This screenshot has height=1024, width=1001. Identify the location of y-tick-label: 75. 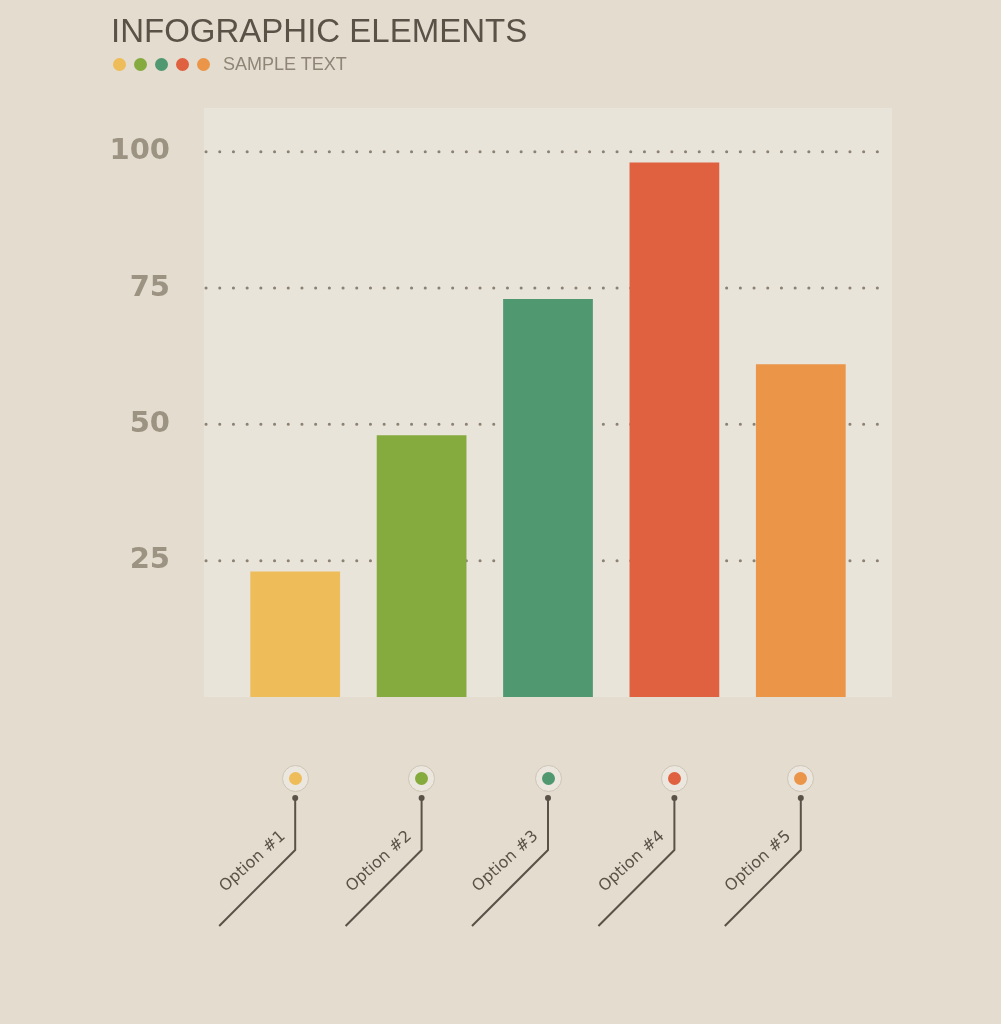
(149, 285).